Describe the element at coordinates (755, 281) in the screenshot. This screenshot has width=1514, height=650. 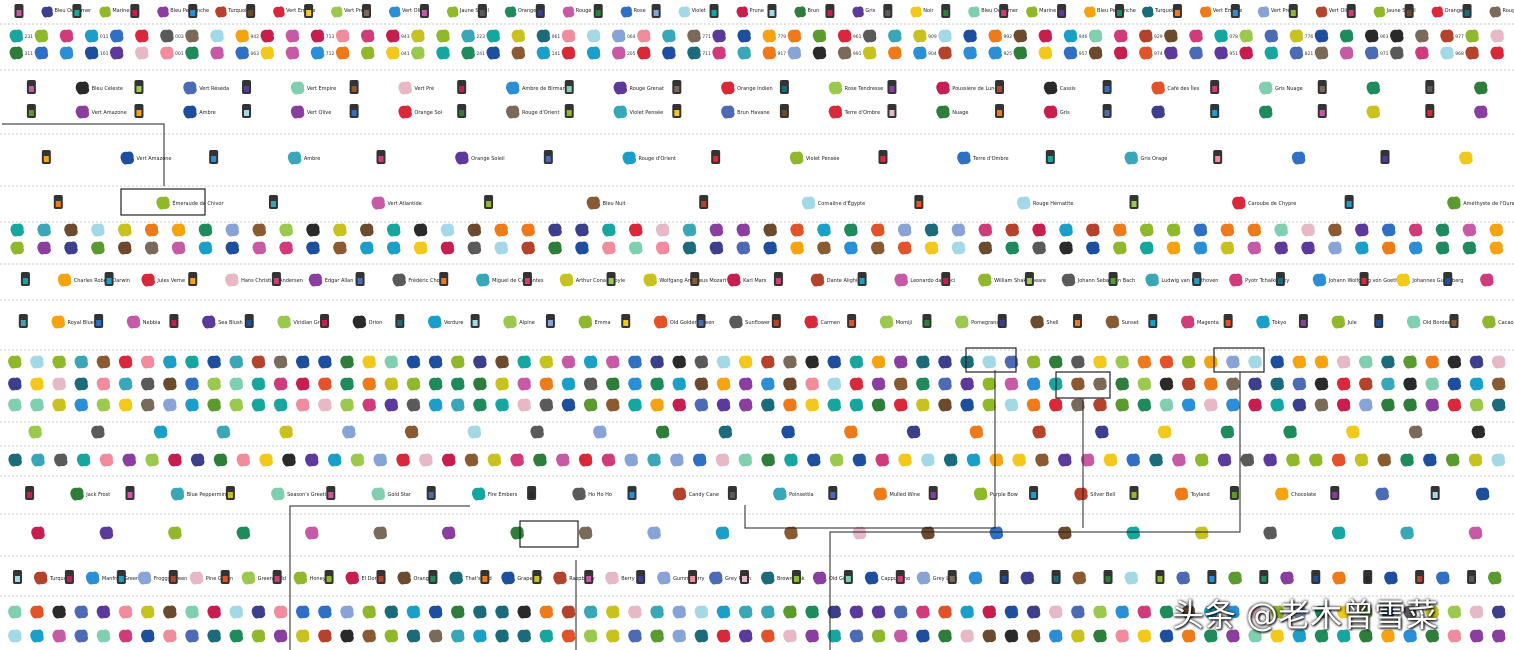
I see `ink-name: Karl Marx` at that location.